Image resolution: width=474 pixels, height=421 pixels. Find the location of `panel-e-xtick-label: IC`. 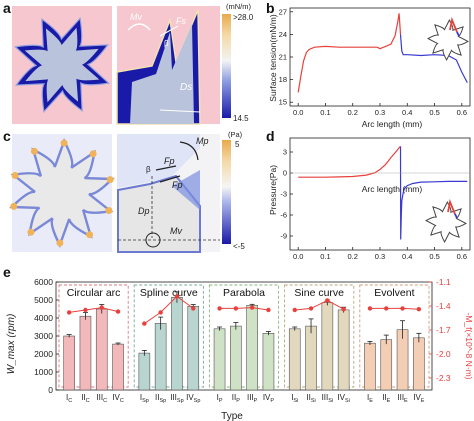

panel-e-xtick-label: IC is located at coordinates (69, 398).